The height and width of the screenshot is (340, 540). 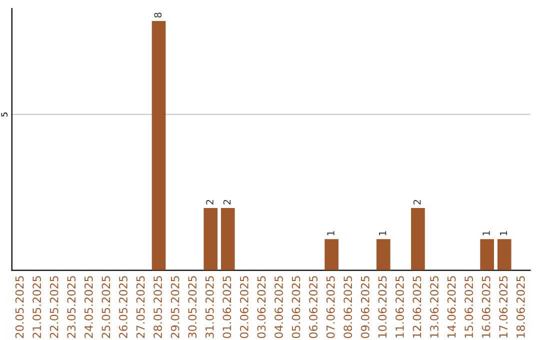 What do you see at coordinates (278, 307) in the screenshot?
I see `x-tick-label: 04.06.2025` at bounding box center [278, 307].